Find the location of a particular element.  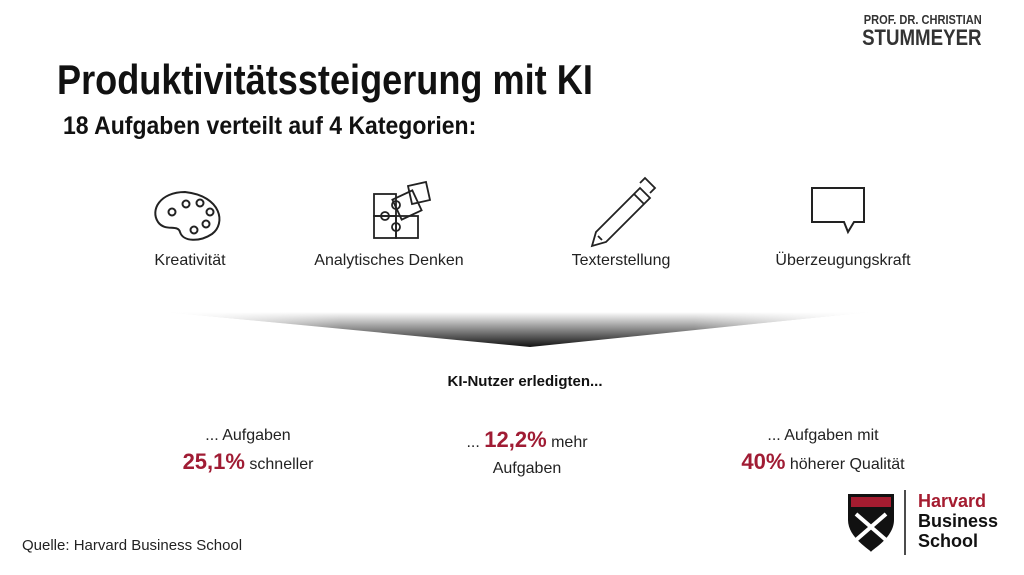

result: ... 12,2% mehr Aufgaben is located at coordinates (527, 454).